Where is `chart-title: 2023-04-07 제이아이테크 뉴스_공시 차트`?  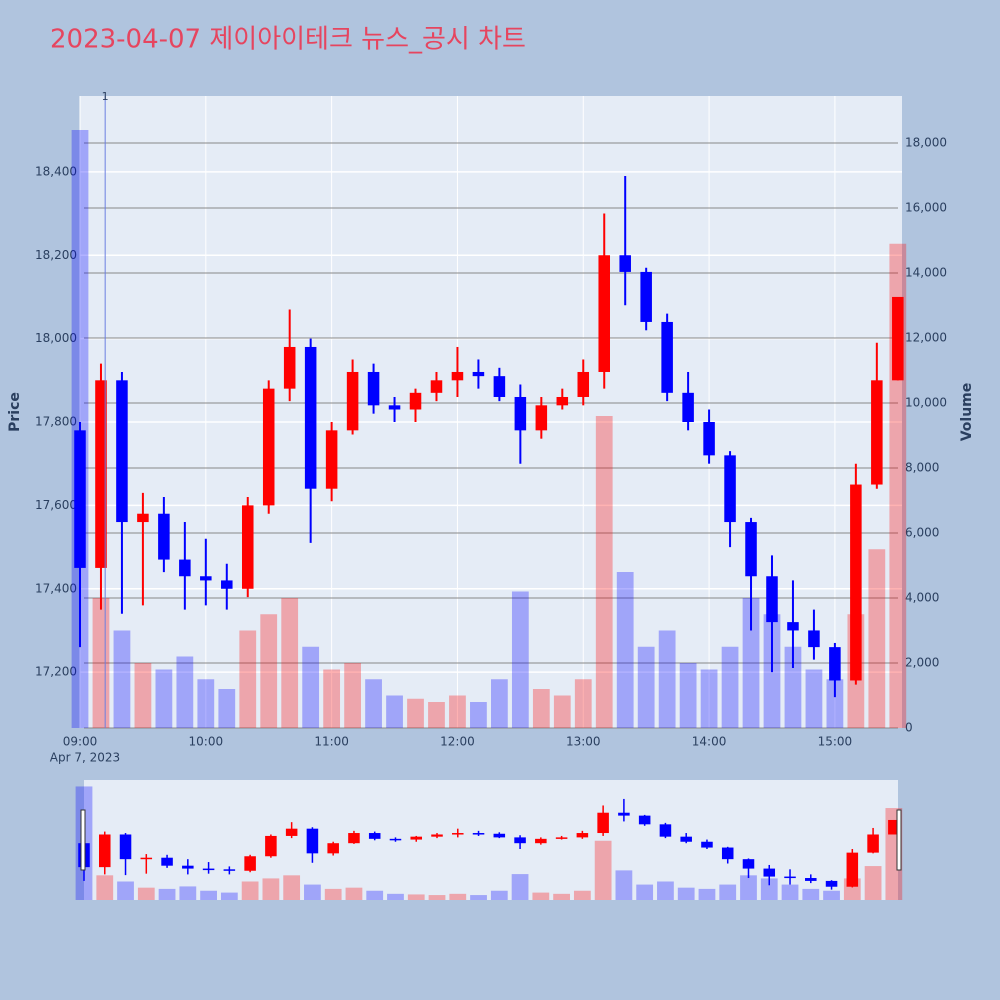
chart-title: 2023-04-07 제이아이테크 뉴스_공시 차트 is located at coordinates (288, 40).